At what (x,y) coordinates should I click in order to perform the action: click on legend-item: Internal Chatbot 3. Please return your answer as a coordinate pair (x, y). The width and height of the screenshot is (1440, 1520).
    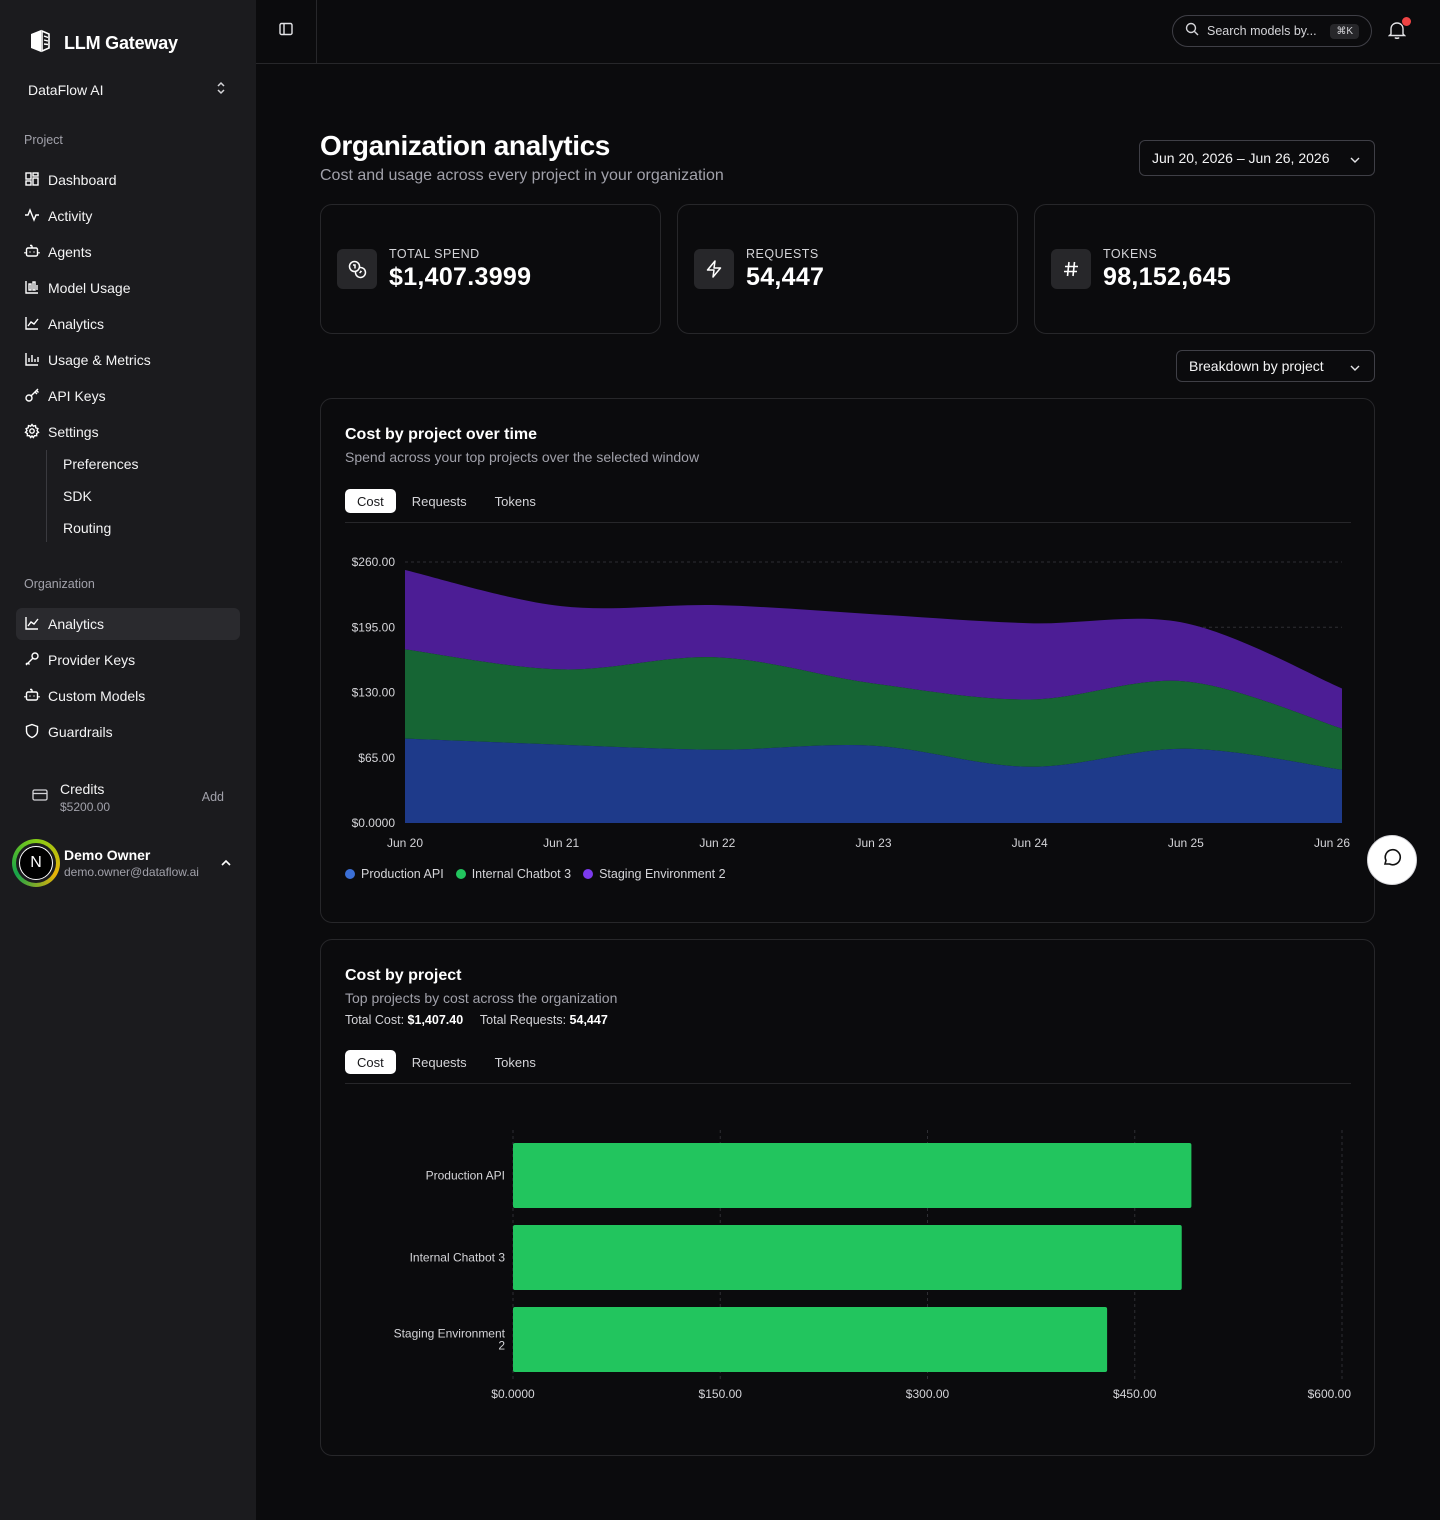
    Looking at the image, I should click on (513, 874).